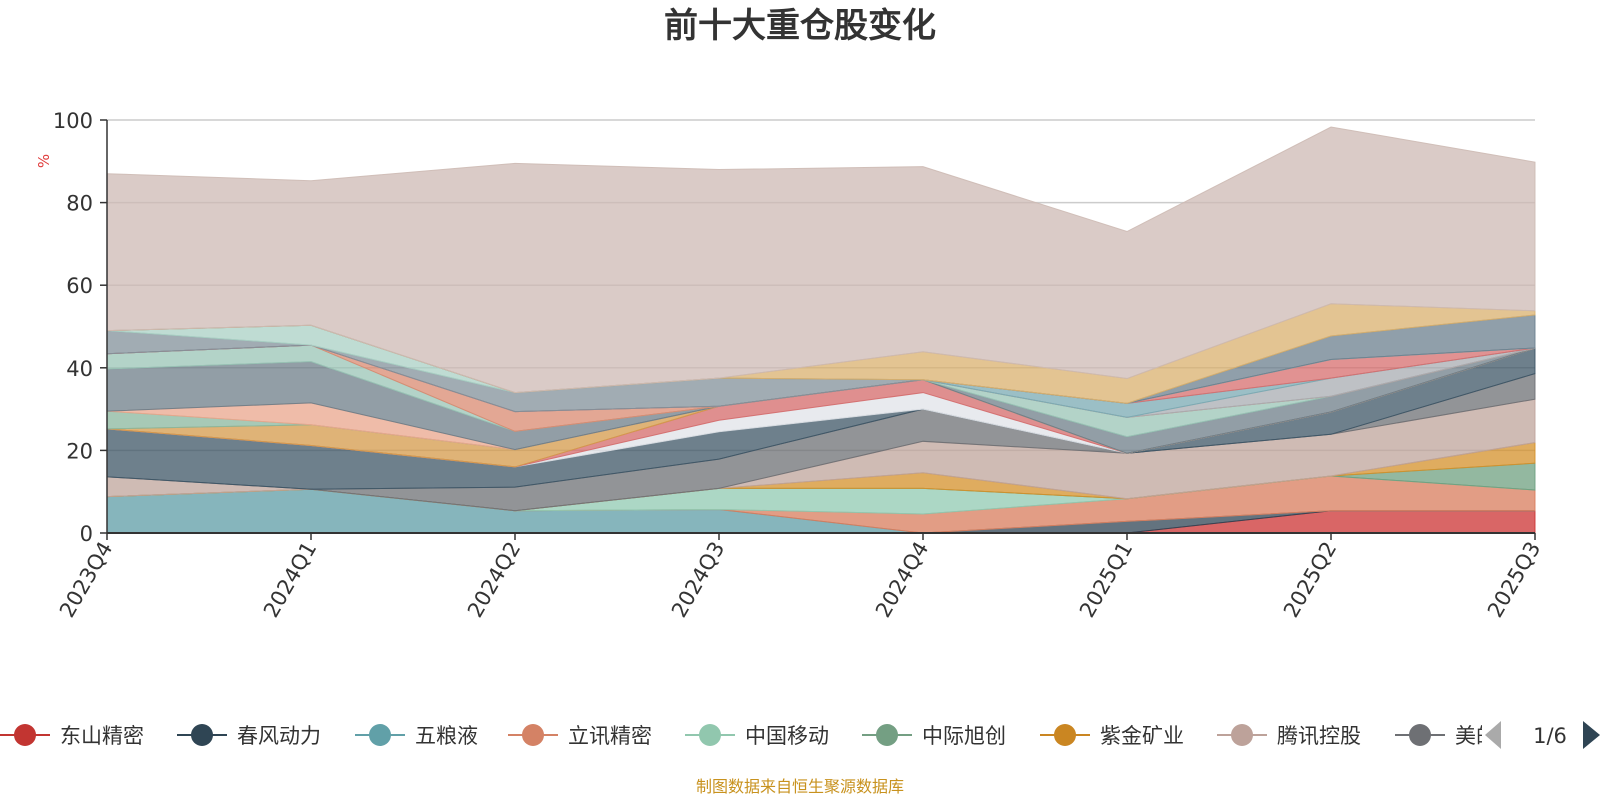 The height and width of the screenshot is (800, 1600). What do you see at coordinates (446, 736) in the screenshot?
I see `legend-label: 五粮液` at bounding box center [446, 736].